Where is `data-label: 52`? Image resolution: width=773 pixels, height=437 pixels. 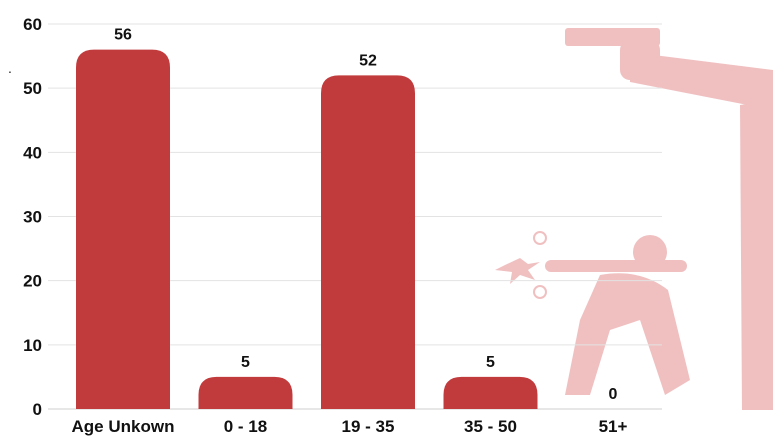
data-label: 52 is located at coordinates (368, 60).